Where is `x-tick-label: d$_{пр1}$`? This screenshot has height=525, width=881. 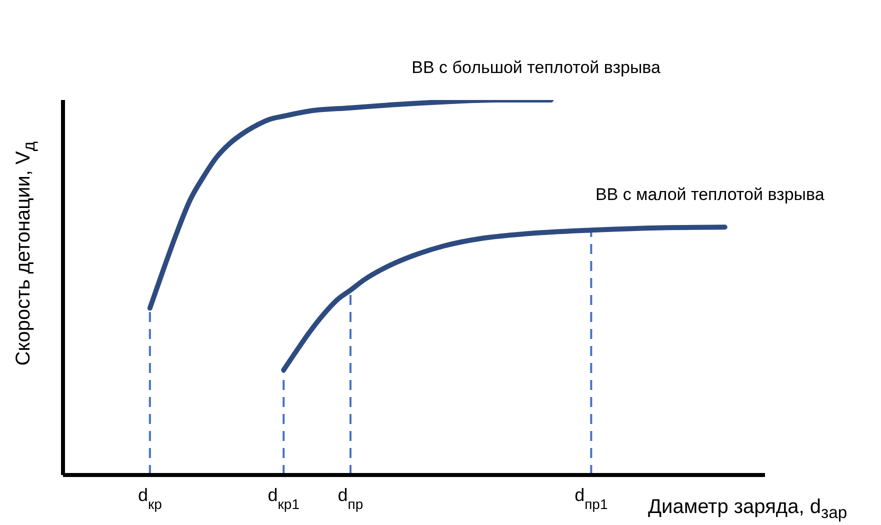
x-tick-label: d$_{пр1}$ is located at coordinates (591, 498).